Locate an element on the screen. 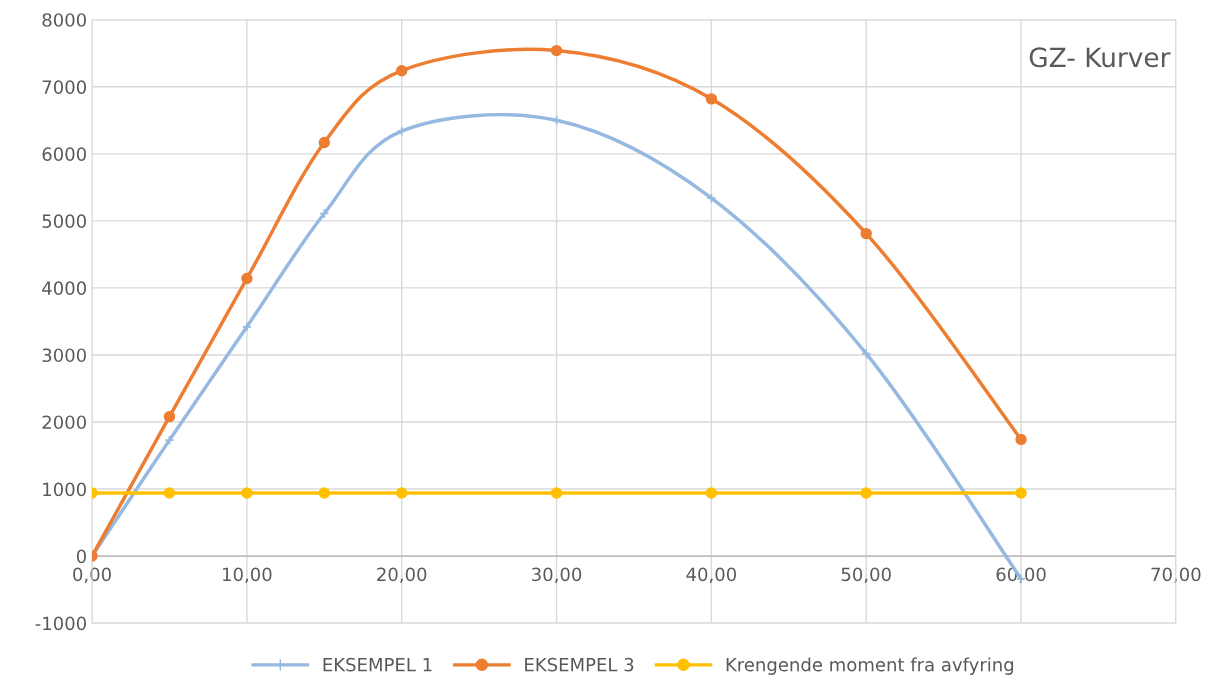  x-tick-label: 20,00 is located at coordinates (402, 575).